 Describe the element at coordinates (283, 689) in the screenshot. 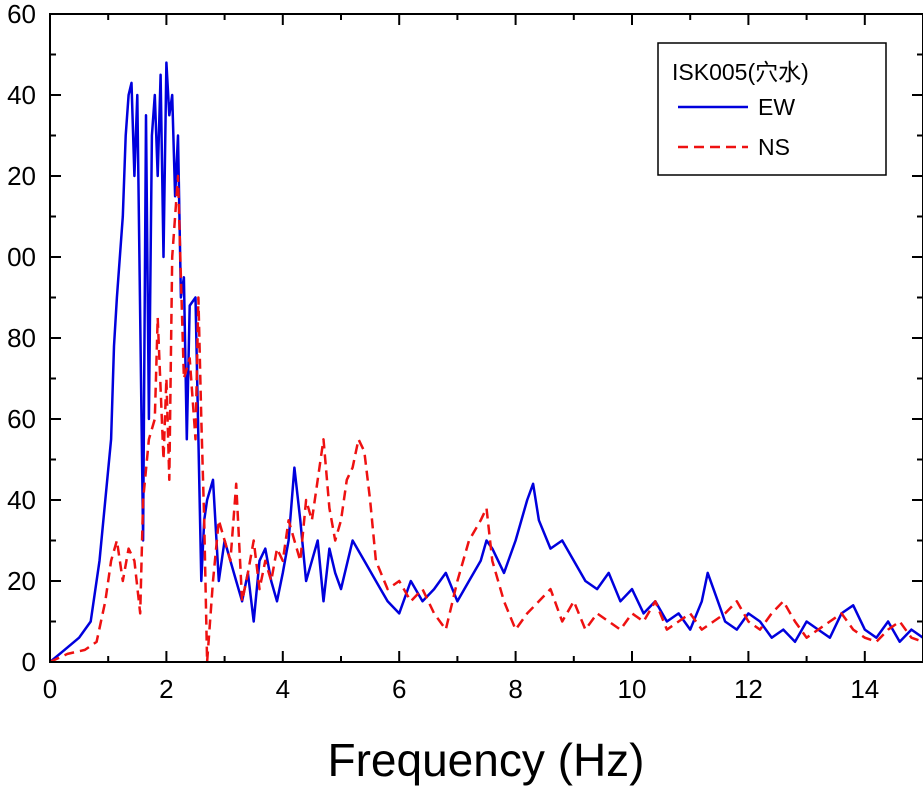

I see `x-tick-label: 4` at that location.